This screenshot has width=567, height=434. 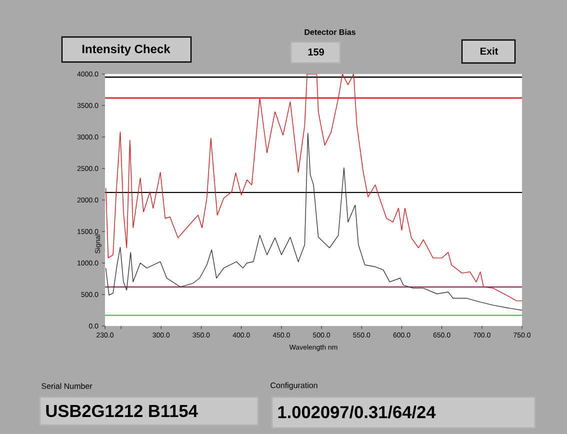 I want to click on text: Exit, so click(x=489, y=51).